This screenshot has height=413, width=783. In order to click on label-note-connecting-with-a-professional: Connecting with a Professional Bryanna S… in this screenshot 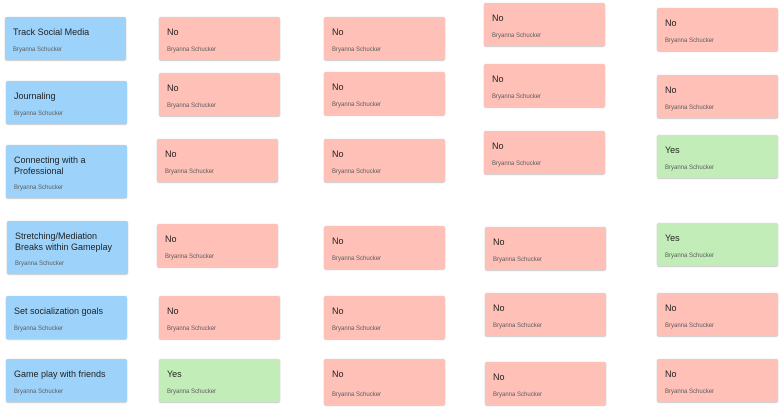, I will do `click(66, 171)`.